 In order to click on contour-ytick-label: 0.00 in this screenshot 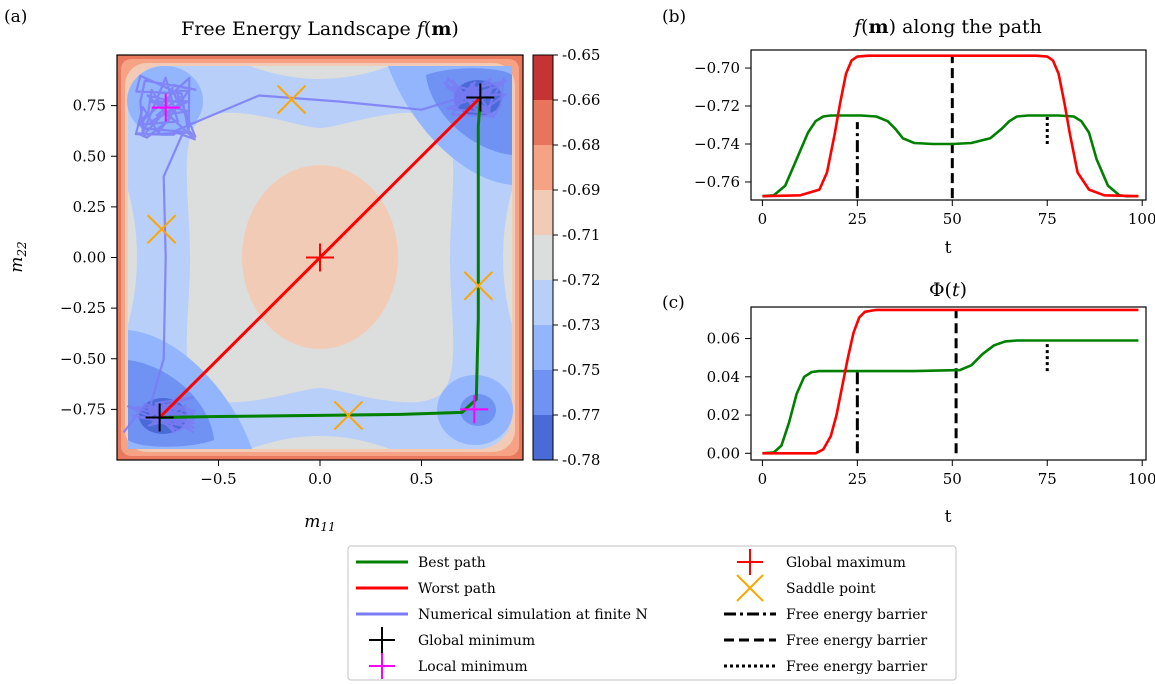, I will do `click(89, 258)`.